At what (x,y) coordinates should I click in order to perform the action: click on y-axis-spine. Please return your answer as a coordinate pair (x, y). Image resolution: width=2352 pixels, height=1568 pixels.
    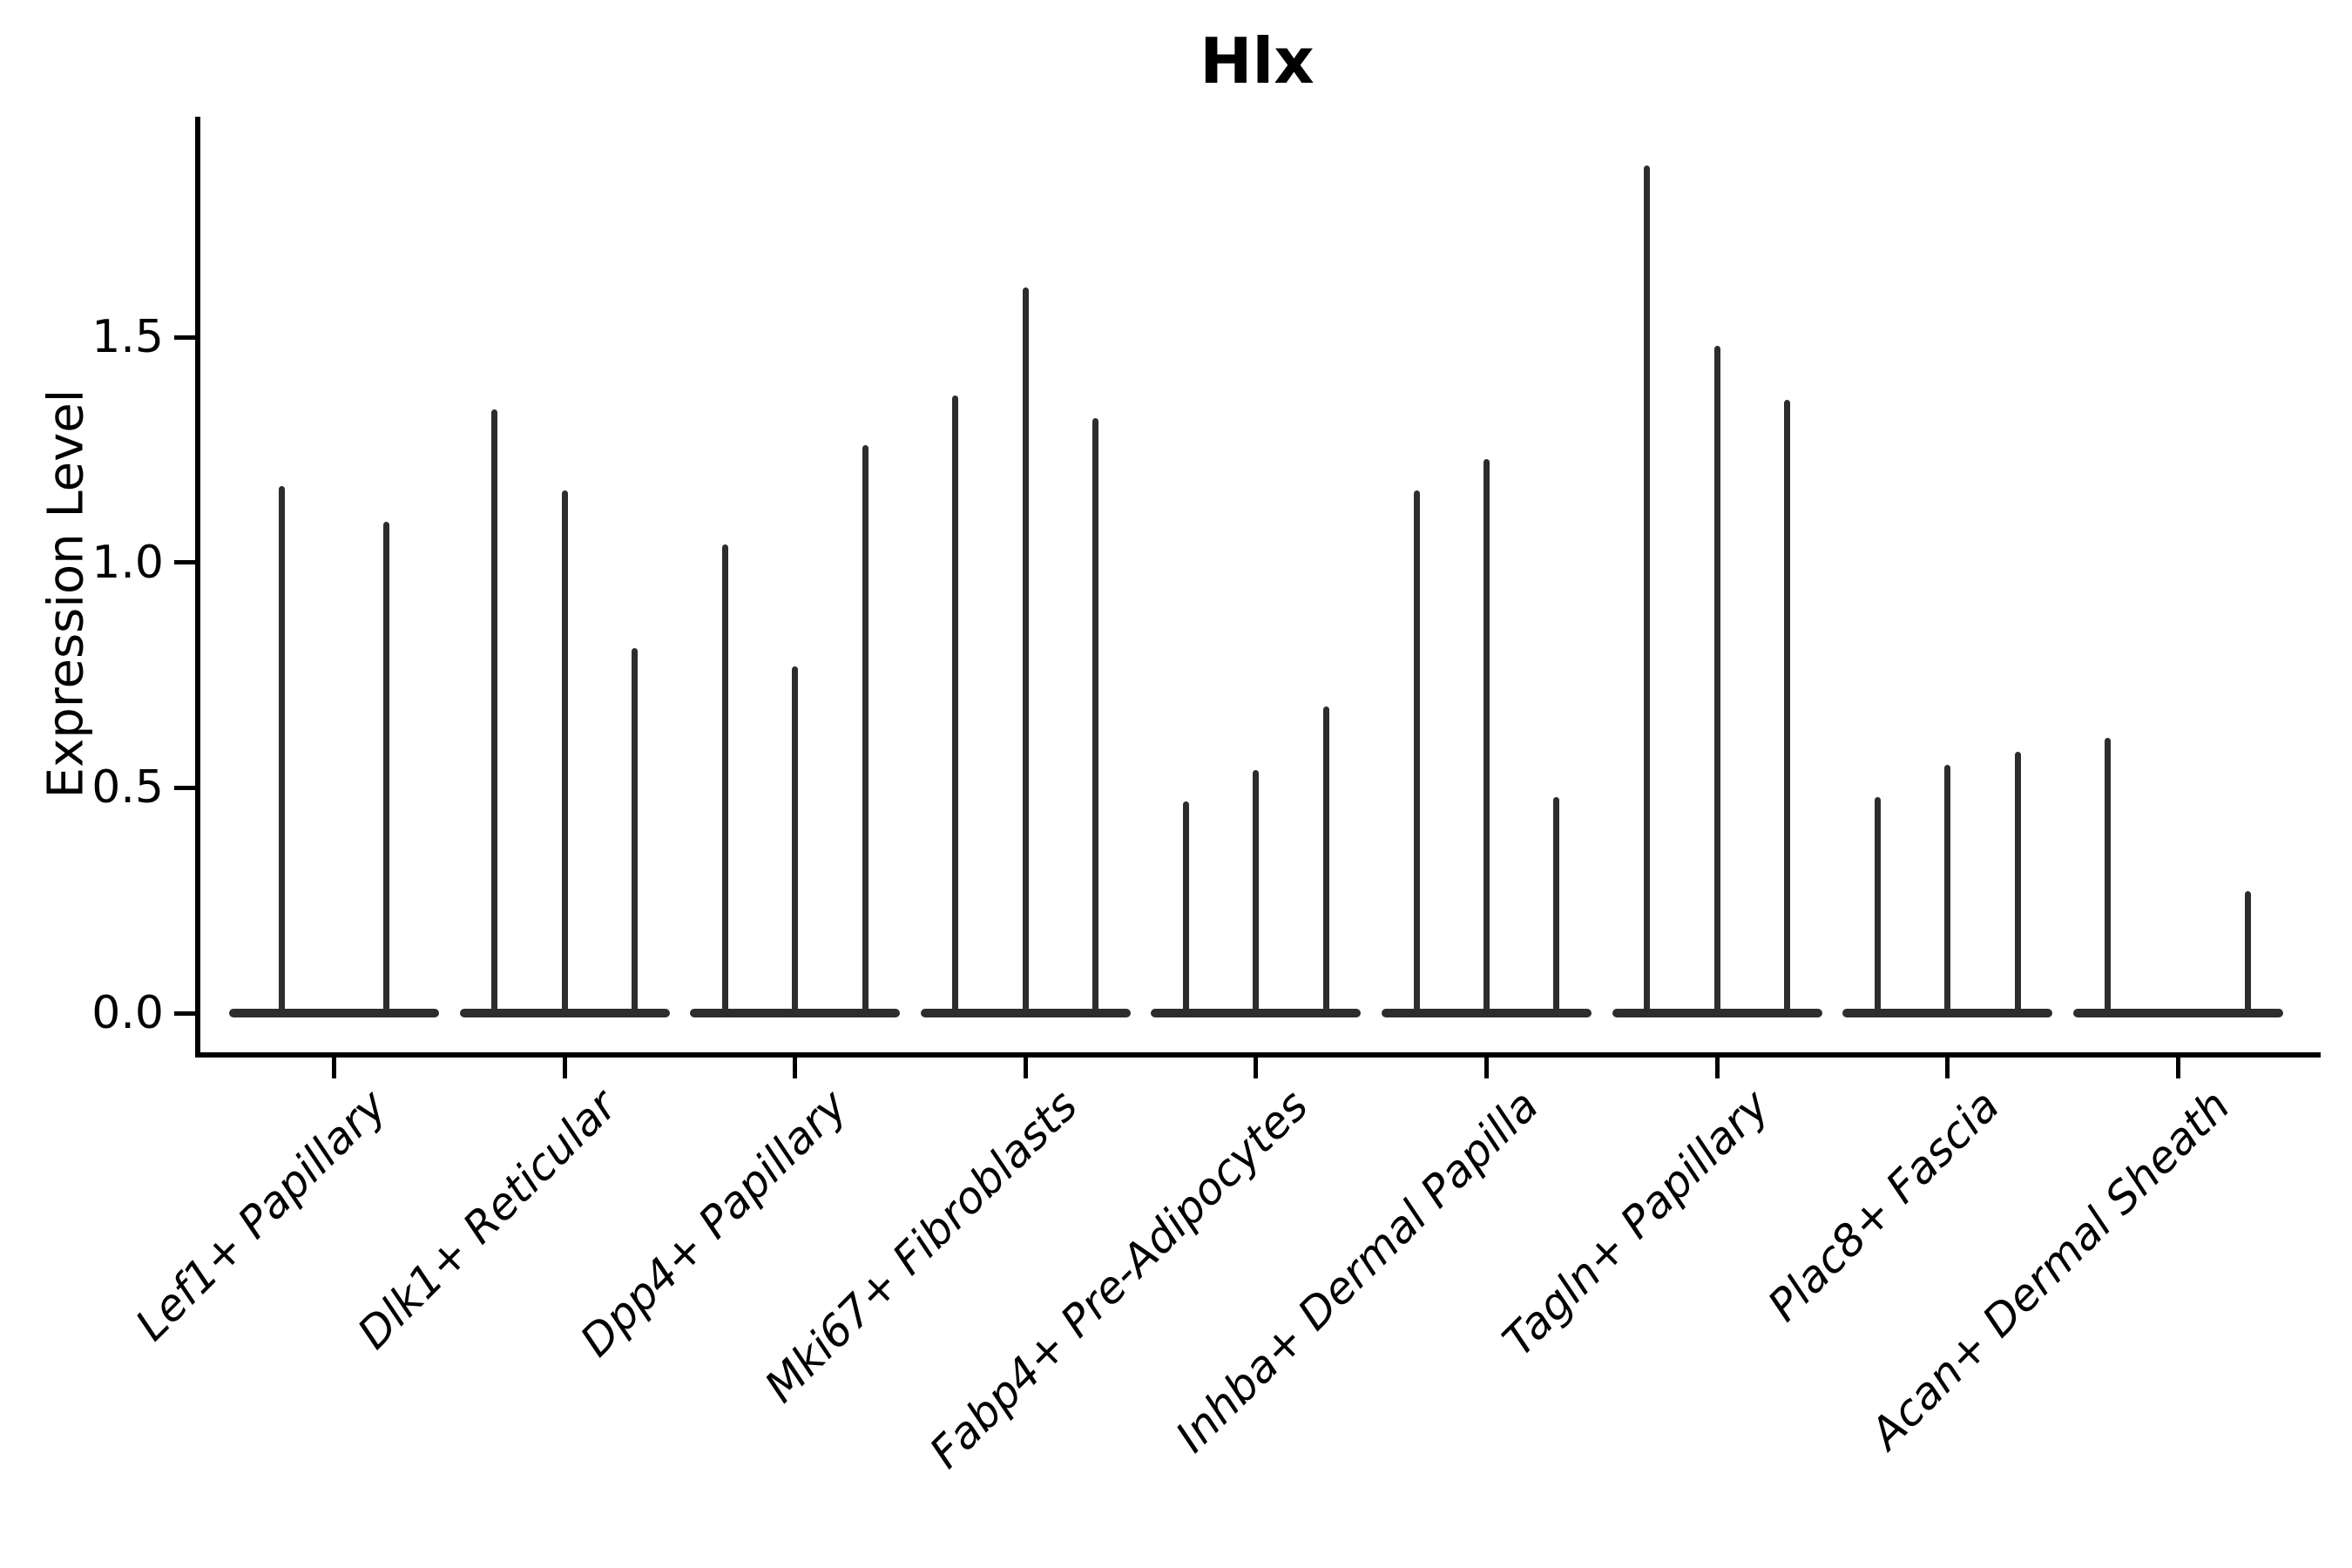
    Looking at the image, I should click on (198, 587).